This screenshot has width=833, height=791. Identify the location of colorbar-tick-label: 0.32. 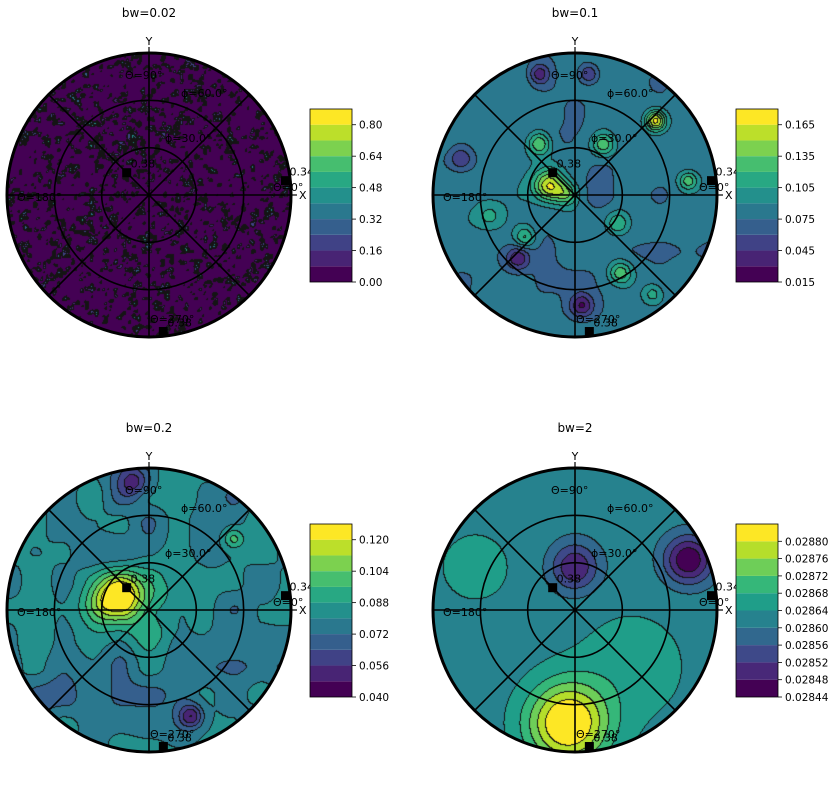
(370, 220).